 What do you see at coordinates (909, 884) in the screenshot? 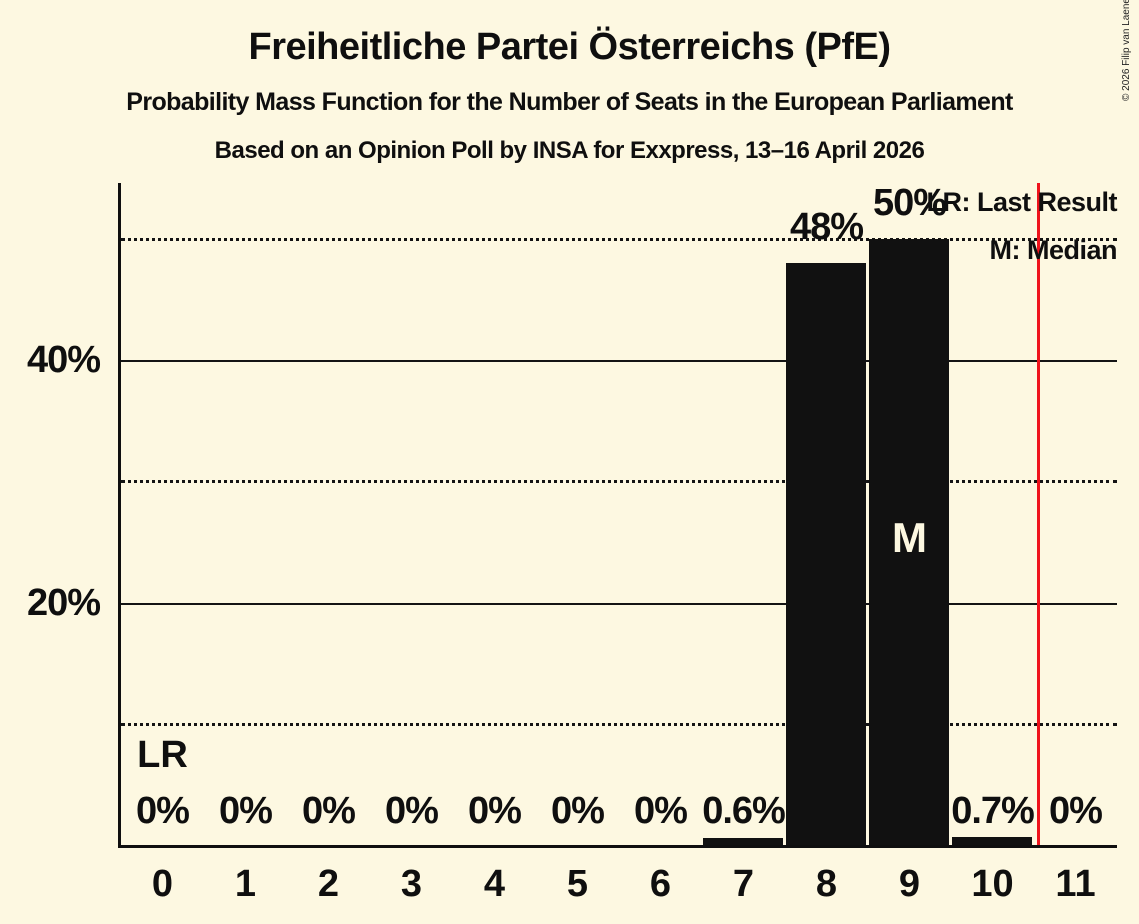
I see `x-tick-label-9: 9` at bounding box center [909, 884].